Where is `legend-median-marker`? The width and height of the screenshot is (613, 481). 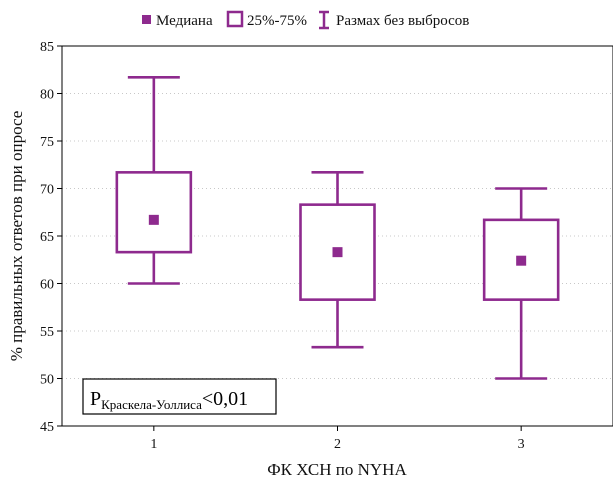
legend-median-marker is located at coordinates (146, 19).